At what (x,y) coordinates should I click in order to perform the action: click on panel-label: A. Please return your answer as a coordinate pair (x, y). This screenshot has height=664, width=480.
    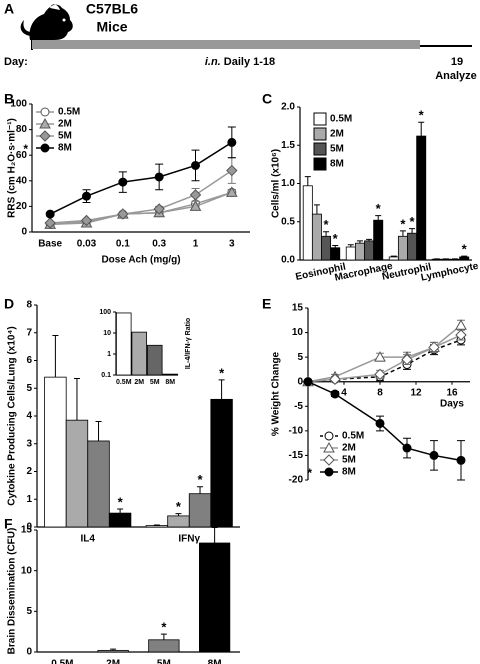
    Looking at the image, I should click on (9, 9).